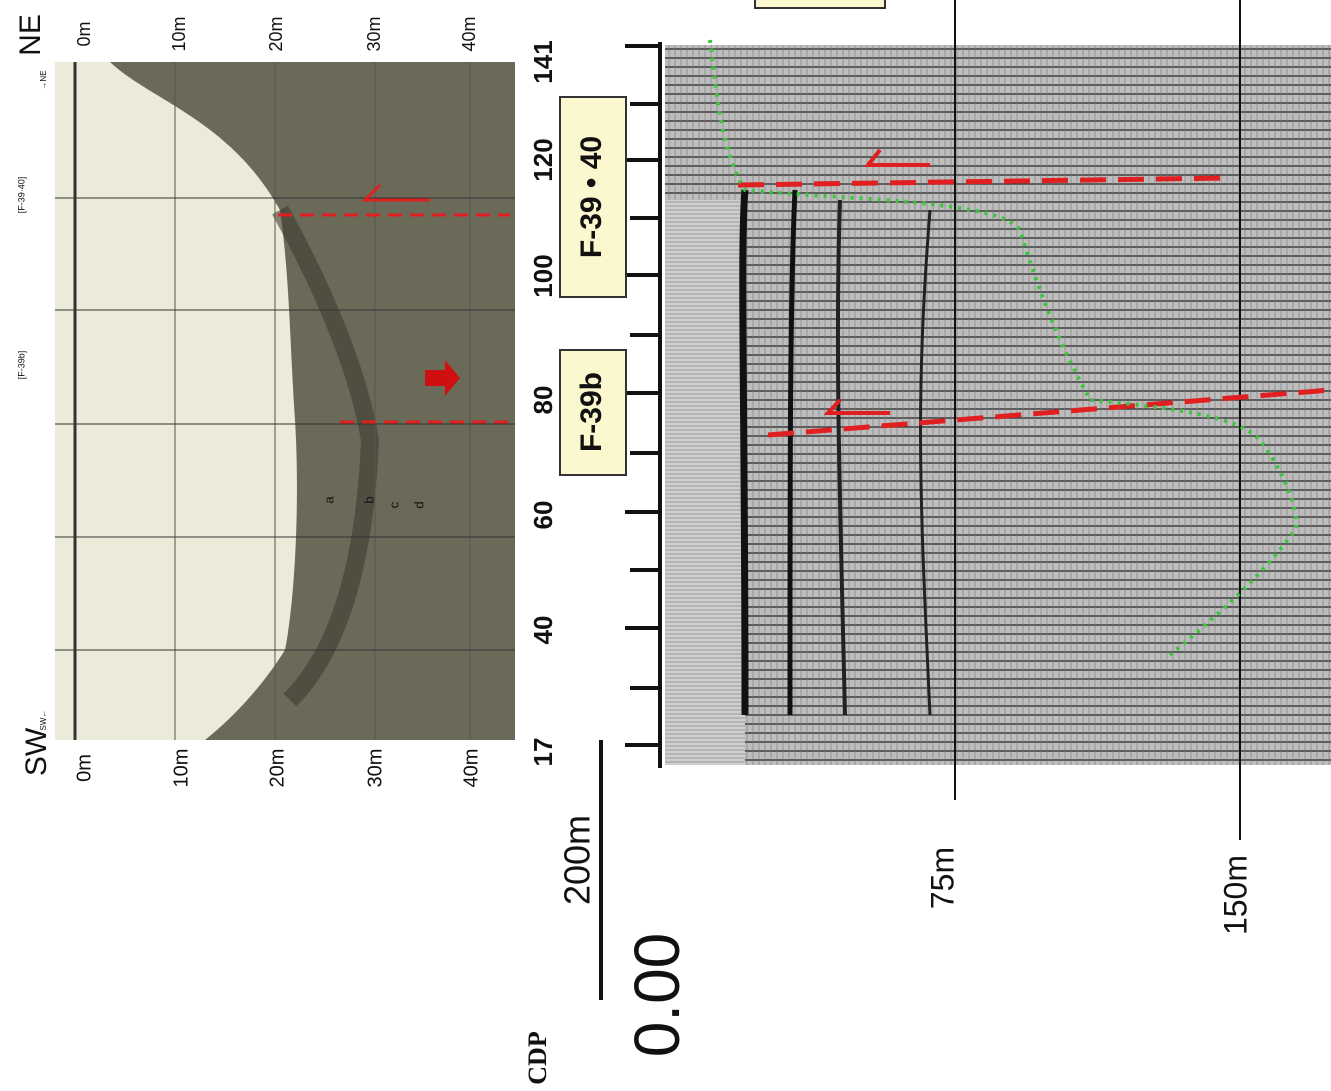 Image resolution: width=1331 pixels, height=1091 pixels. I want to click on cdp-tick: 141, so click(543, 61).